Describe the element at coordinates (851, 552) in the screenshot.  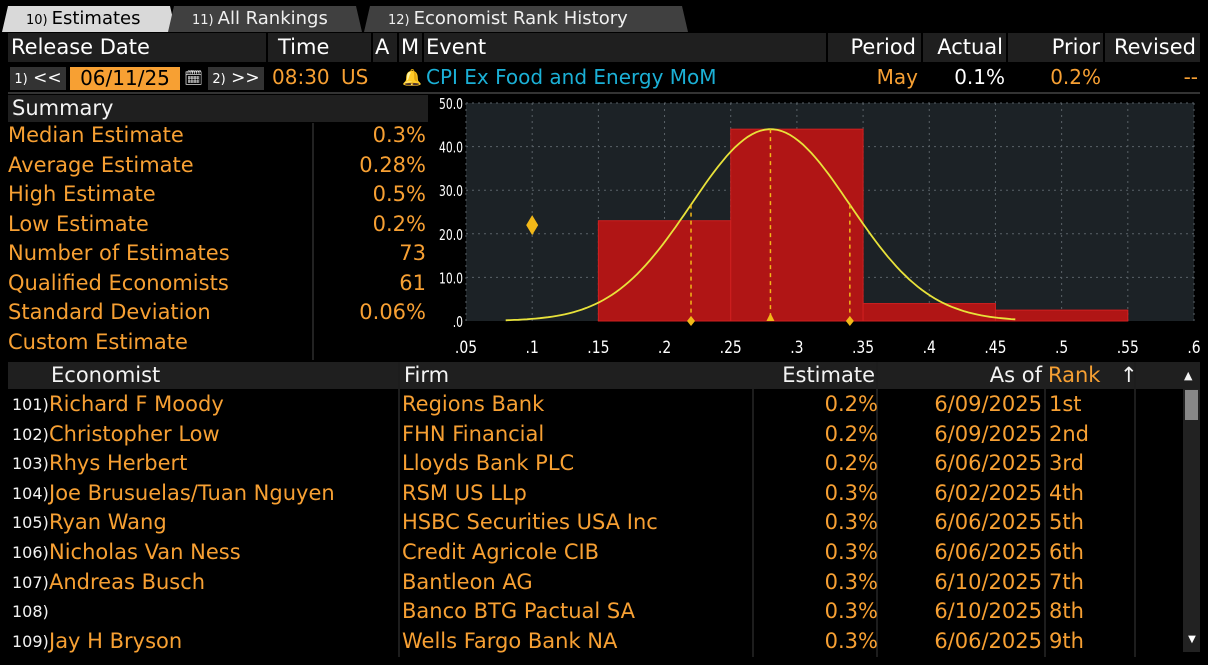
I see `estimate-value: 0.3%` at that location.